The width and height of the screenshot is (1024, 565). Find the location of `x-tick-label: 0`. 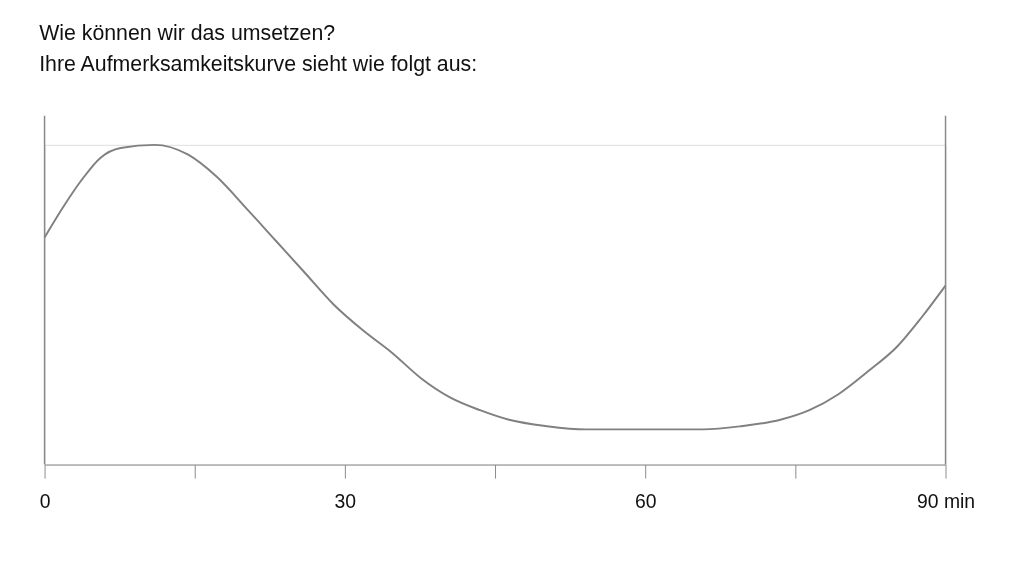

x-tick-label: 0 is located at coordinates (45, 500).